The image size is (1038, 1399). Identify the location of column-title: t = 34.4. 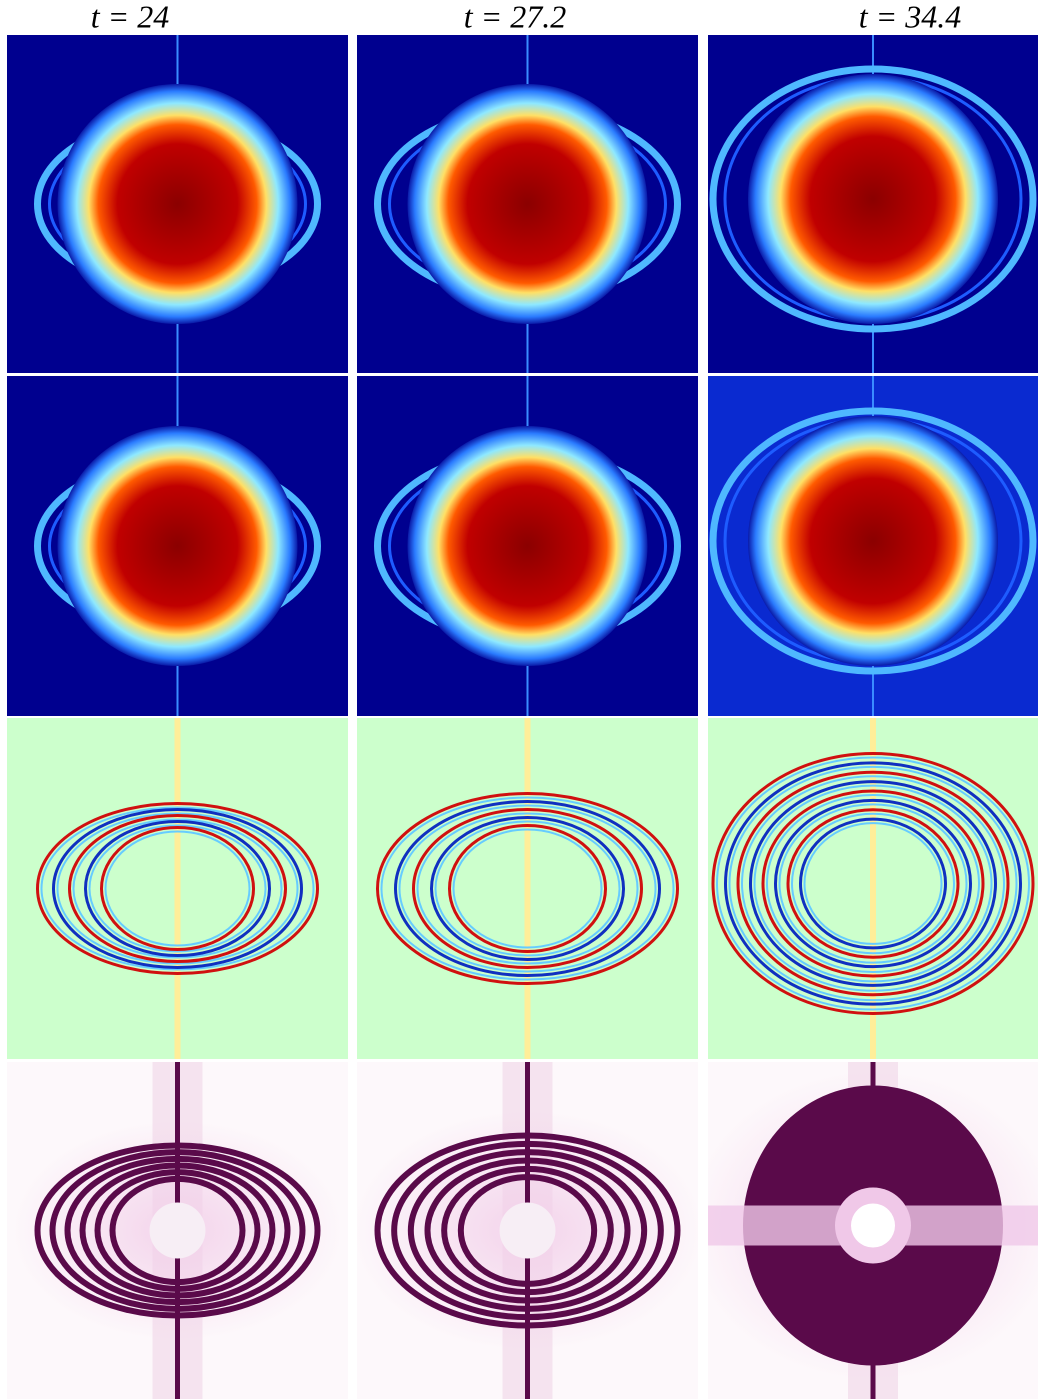
(910, 17).